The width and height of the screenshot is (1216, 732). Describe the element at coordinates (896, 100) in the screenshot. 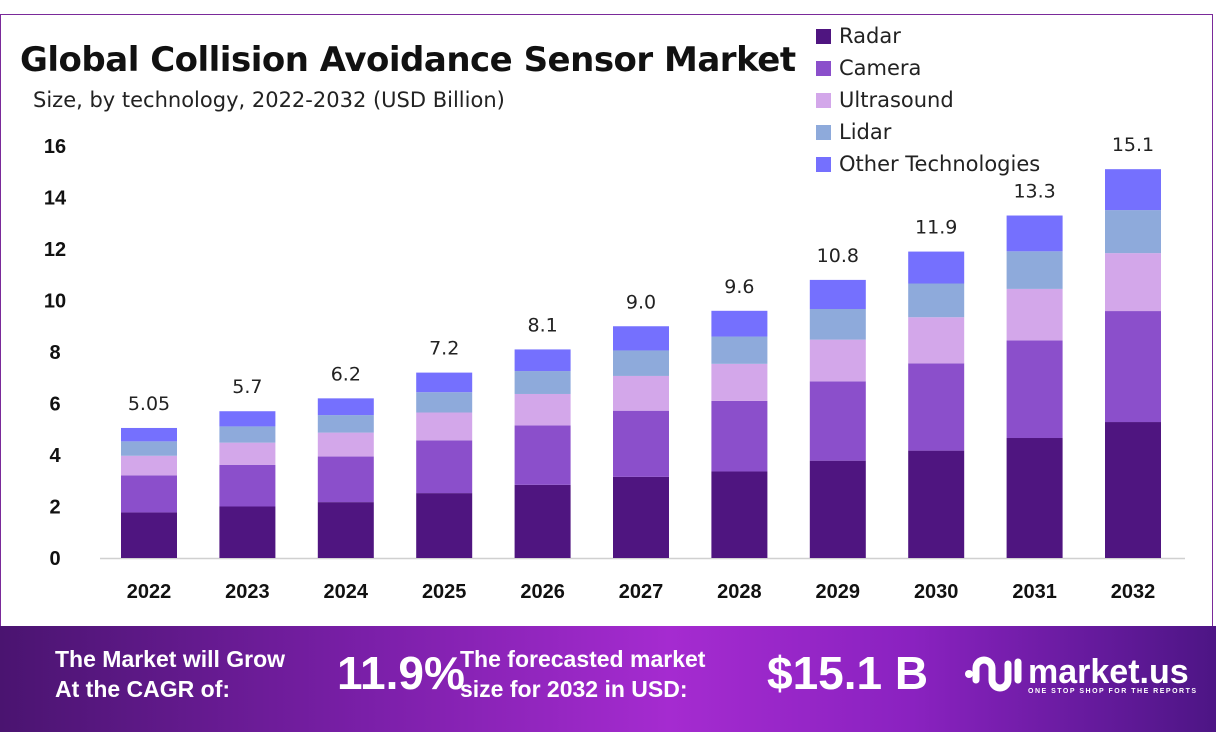

I see `legend-label: Ultrasound` at that location.